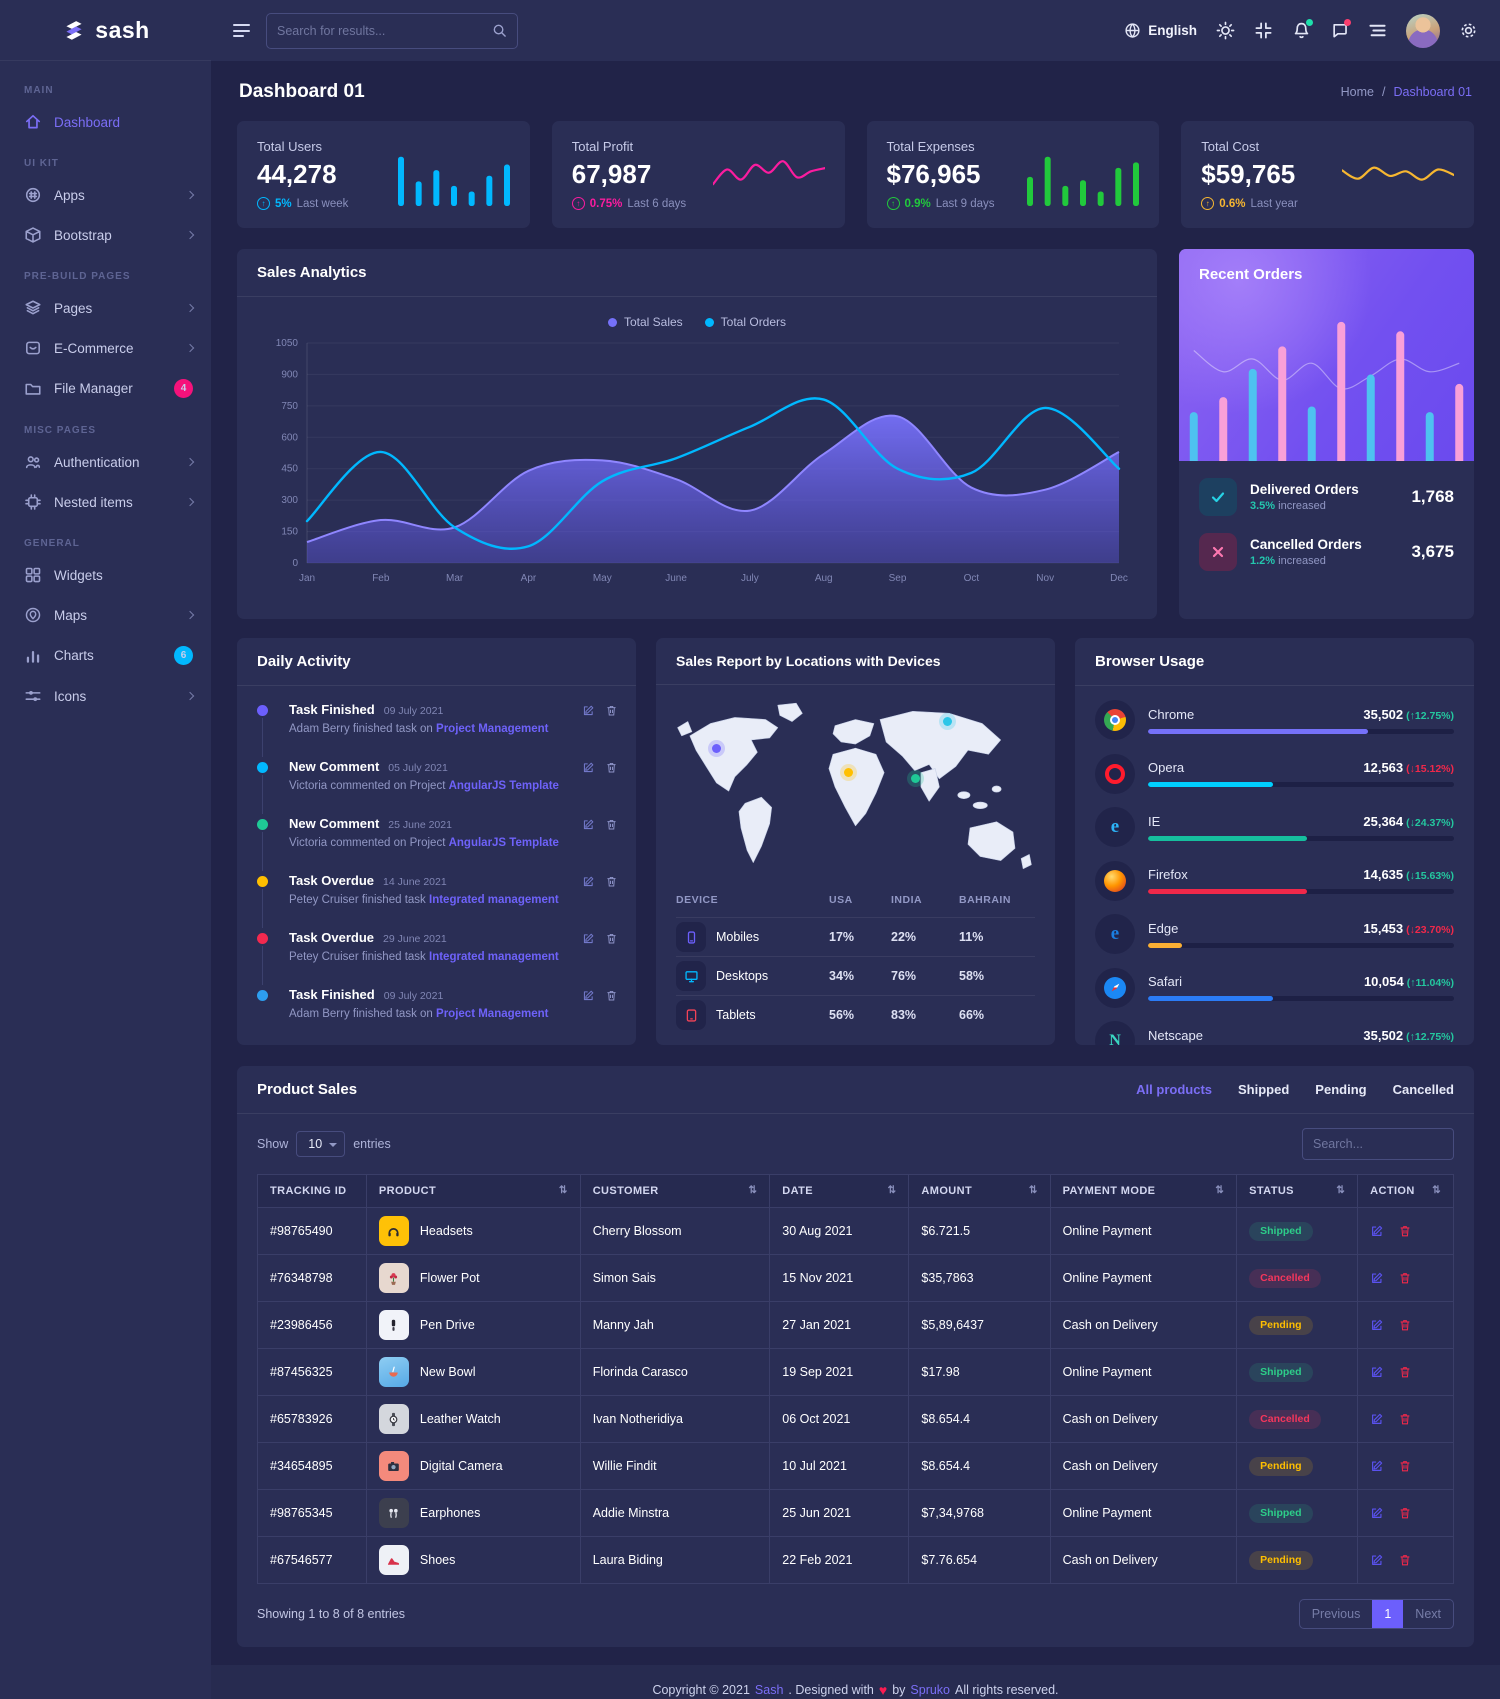 The image size is (1500, 1699). I want to click on sidebar-item-authentication: Authentication, so click(105, 462).